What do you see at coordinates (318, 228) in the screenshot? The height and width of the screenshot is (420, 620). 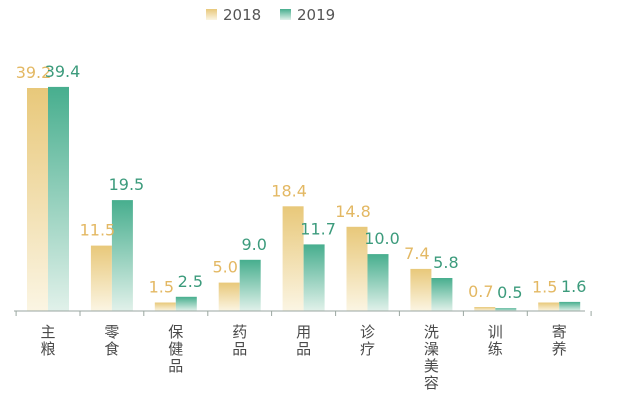 I see `data-label-2019-4: 11.7` at bounding box center [318, 228].